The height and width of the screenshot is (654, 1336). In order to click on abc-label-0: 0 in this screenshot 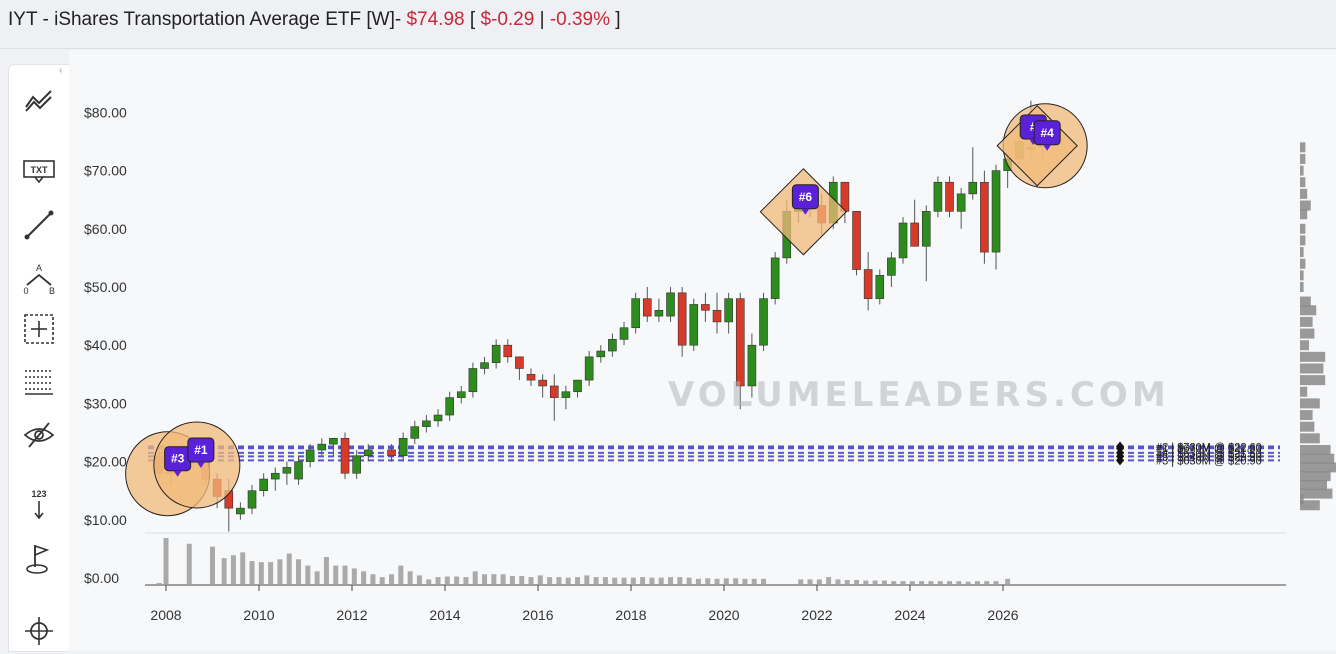, I will do `click(25, 291)`.